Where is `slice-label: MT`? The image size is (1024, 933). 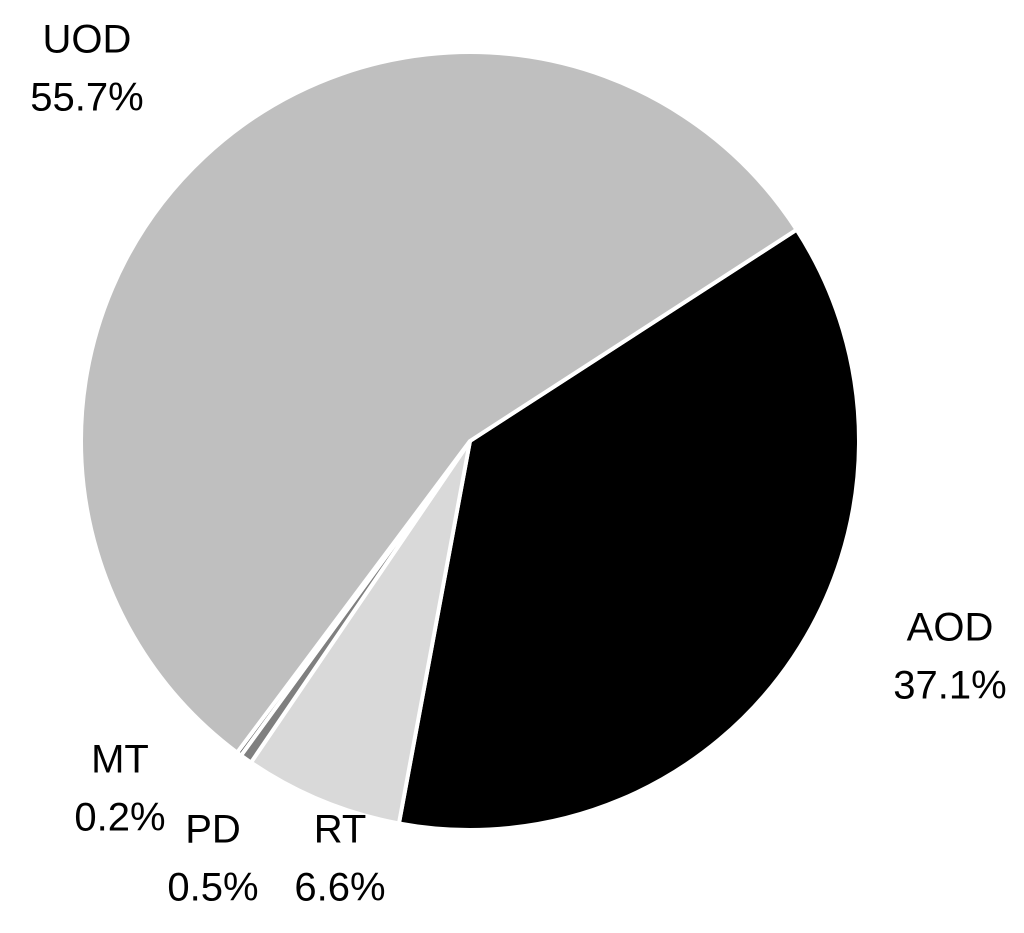
slice-label: MT is located at coordinates (120, 760).